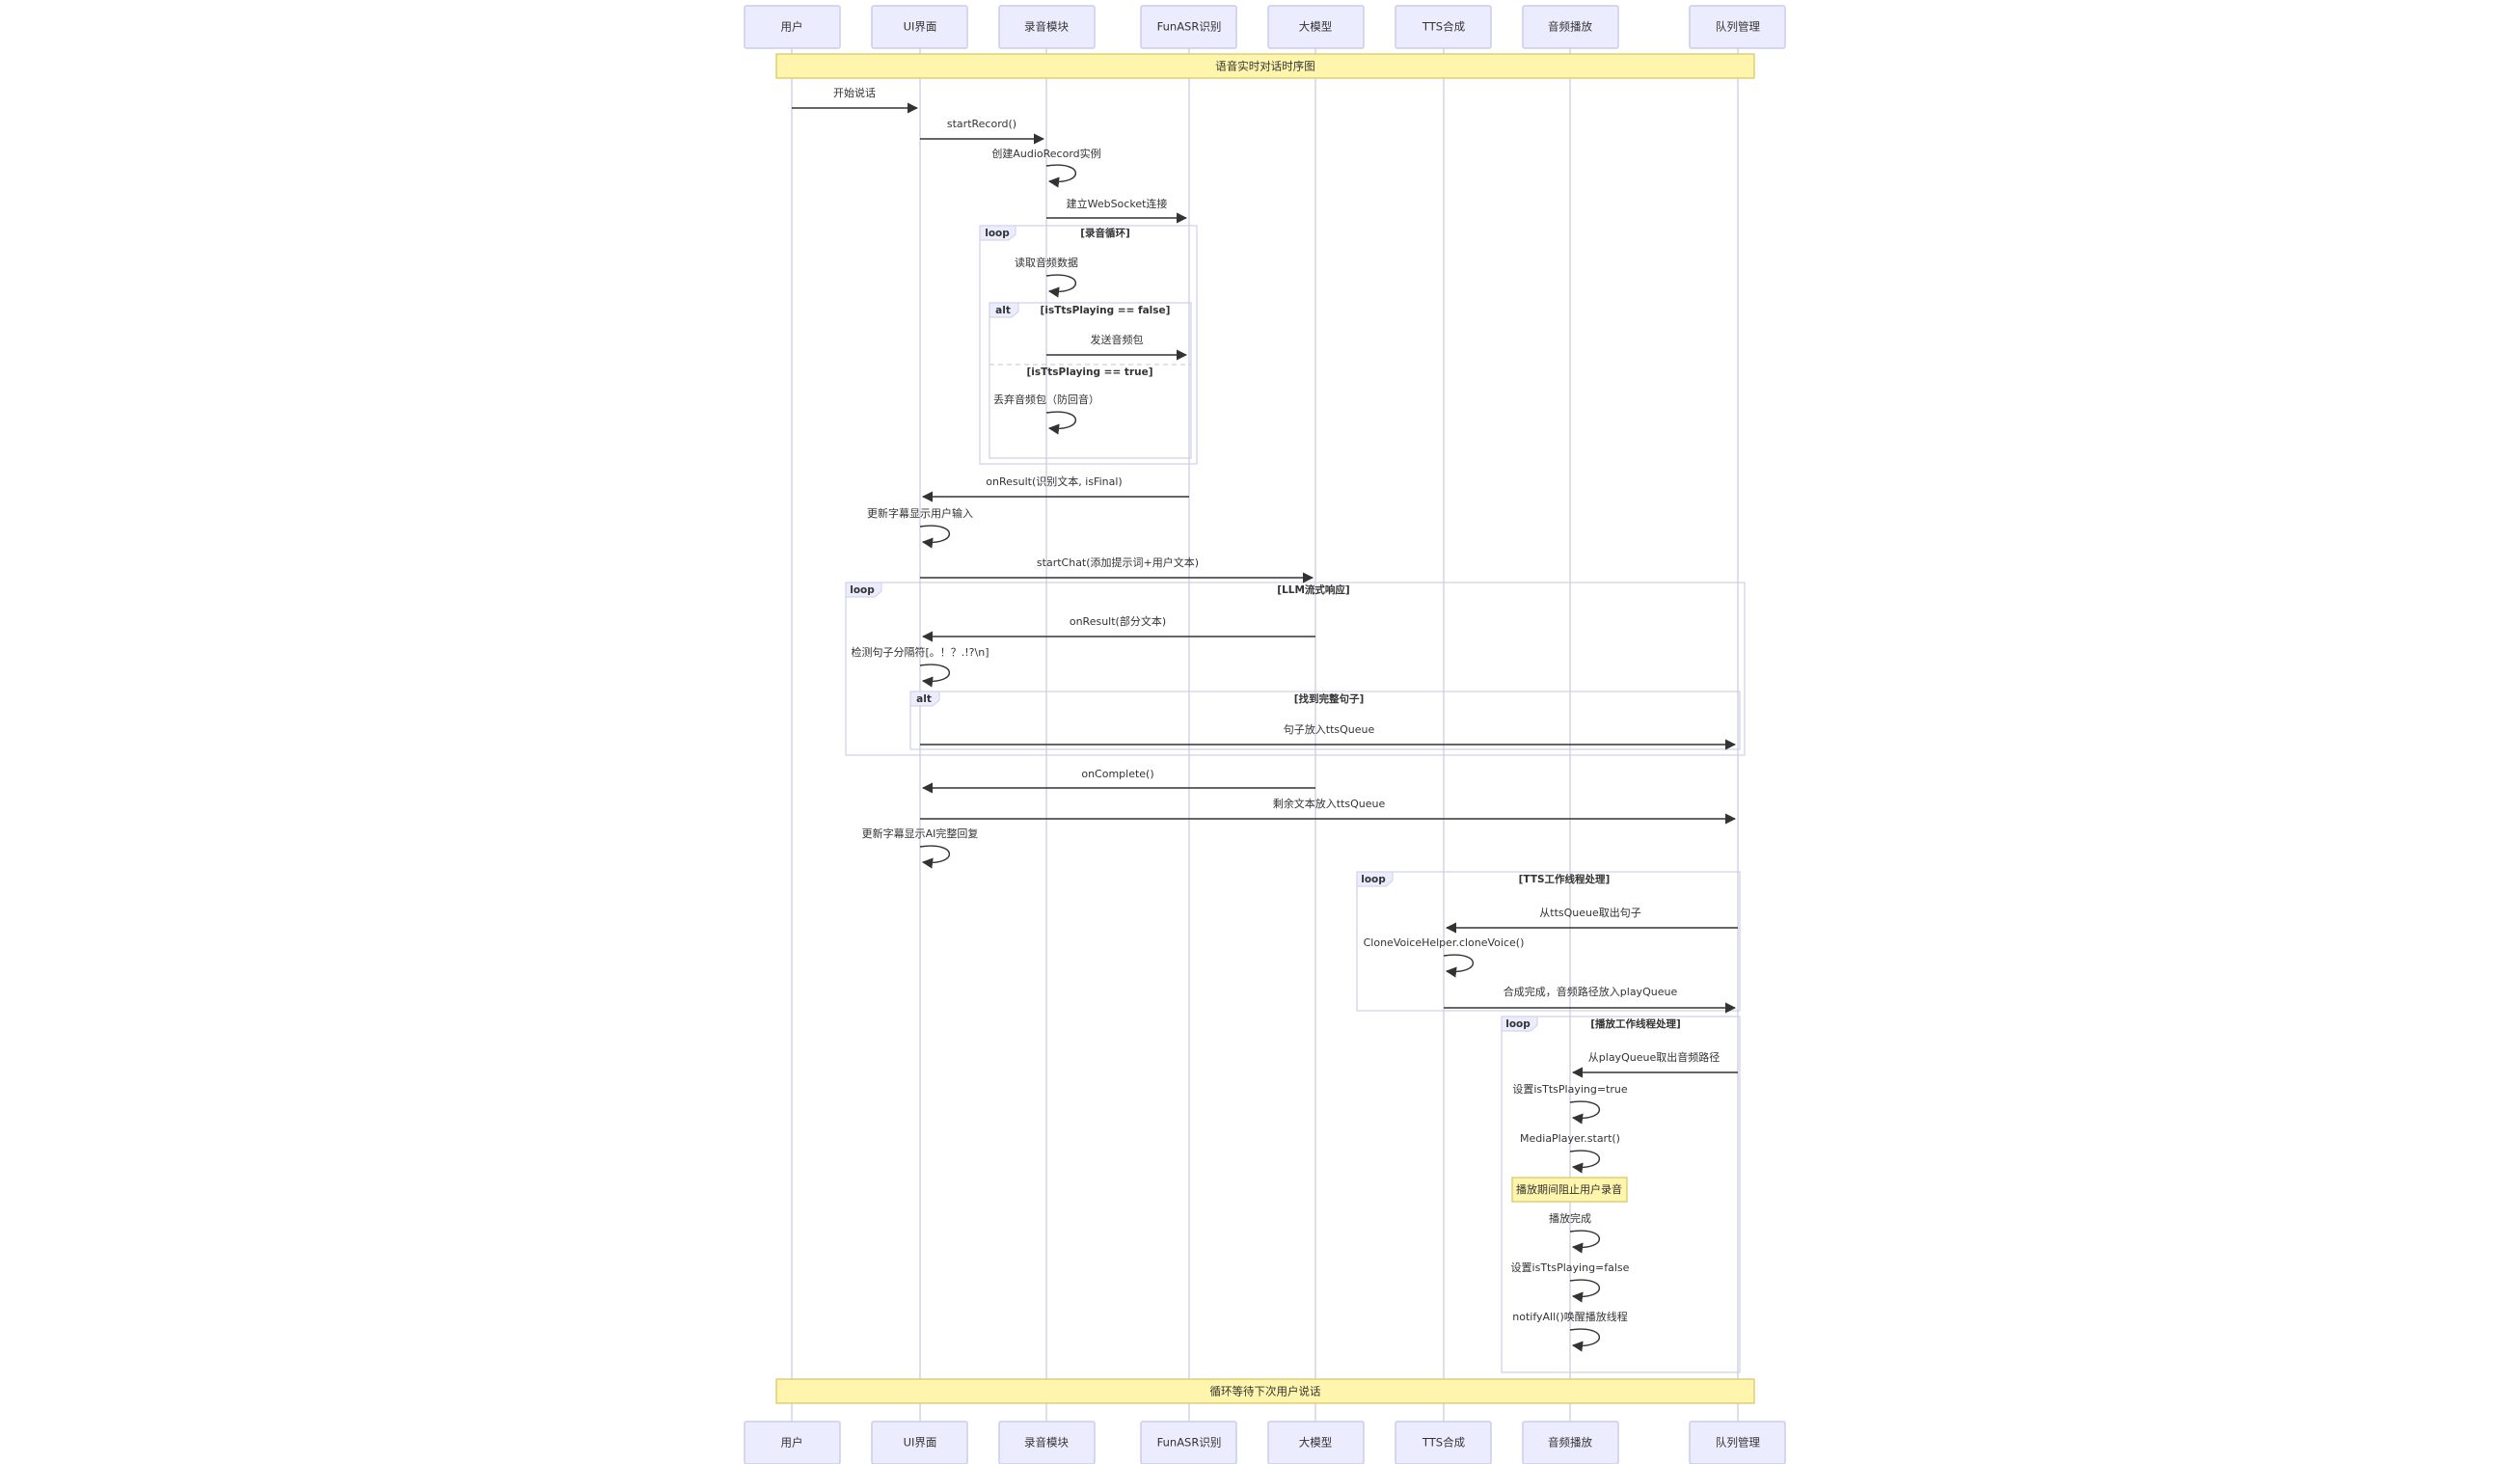 The height and width of the screenshot is (1464, 2520). I want to click on actor-top-queue: 队列管理, so click(1738, 27).